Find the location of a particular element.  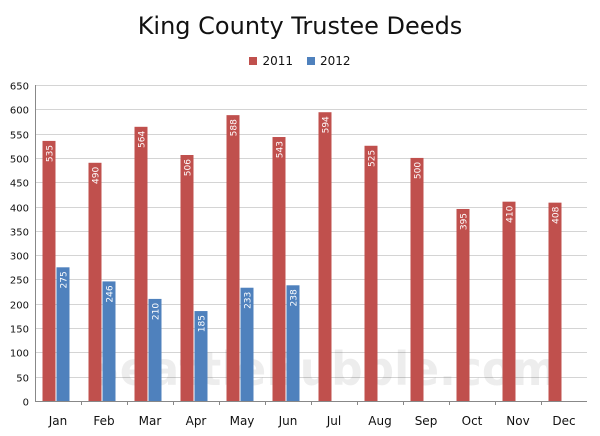

data-label: 246 is located at coordinates (111, 293).